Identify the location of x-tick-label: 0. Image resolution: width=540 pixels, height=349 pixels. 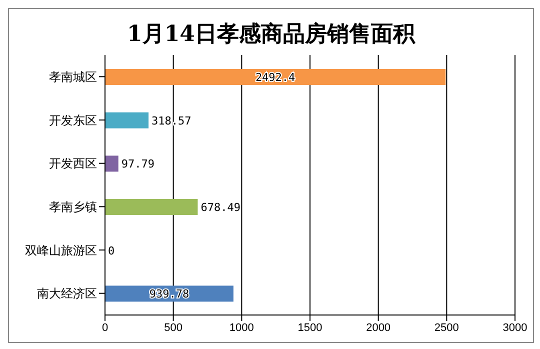
(105, 328).